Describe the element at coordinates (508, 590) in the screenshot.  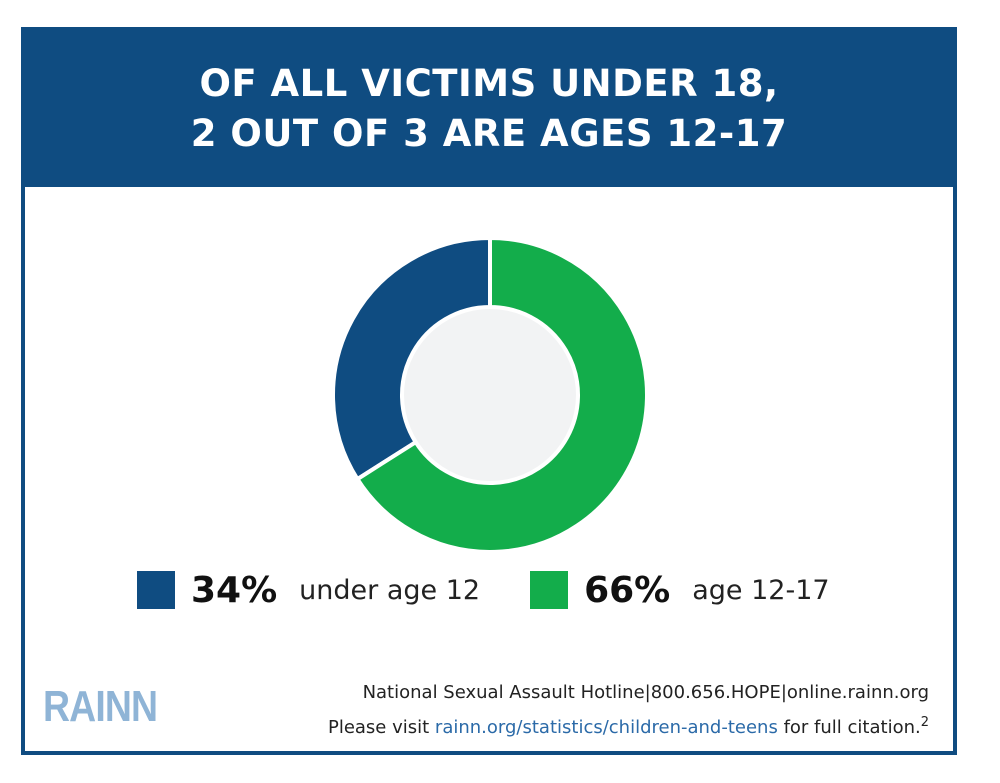
I see `chart-legend: 34% under age 12 66% age 12-17` at that location.